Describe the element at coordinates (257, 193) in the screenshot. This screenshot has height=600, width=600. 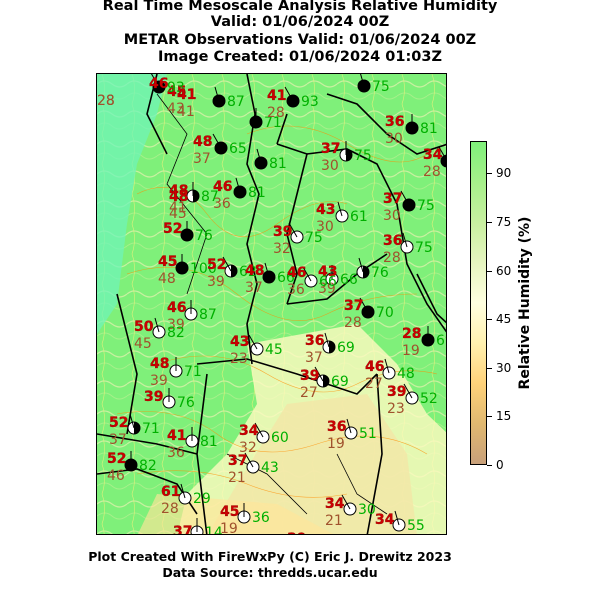
I see `station-relative-humidity: 81` at that location.